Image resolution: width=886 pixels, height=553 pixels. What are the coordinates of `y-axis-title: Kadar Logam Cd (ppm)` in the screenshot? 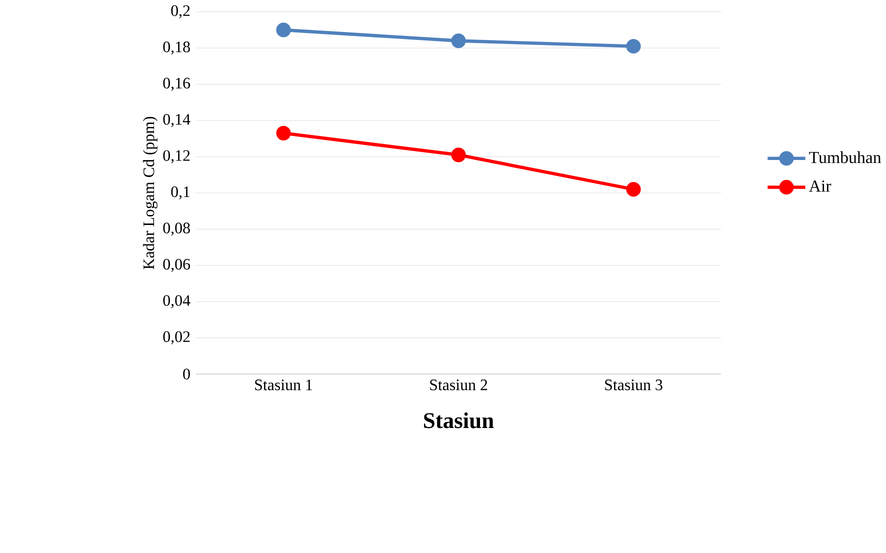 It's located at (150, 193).